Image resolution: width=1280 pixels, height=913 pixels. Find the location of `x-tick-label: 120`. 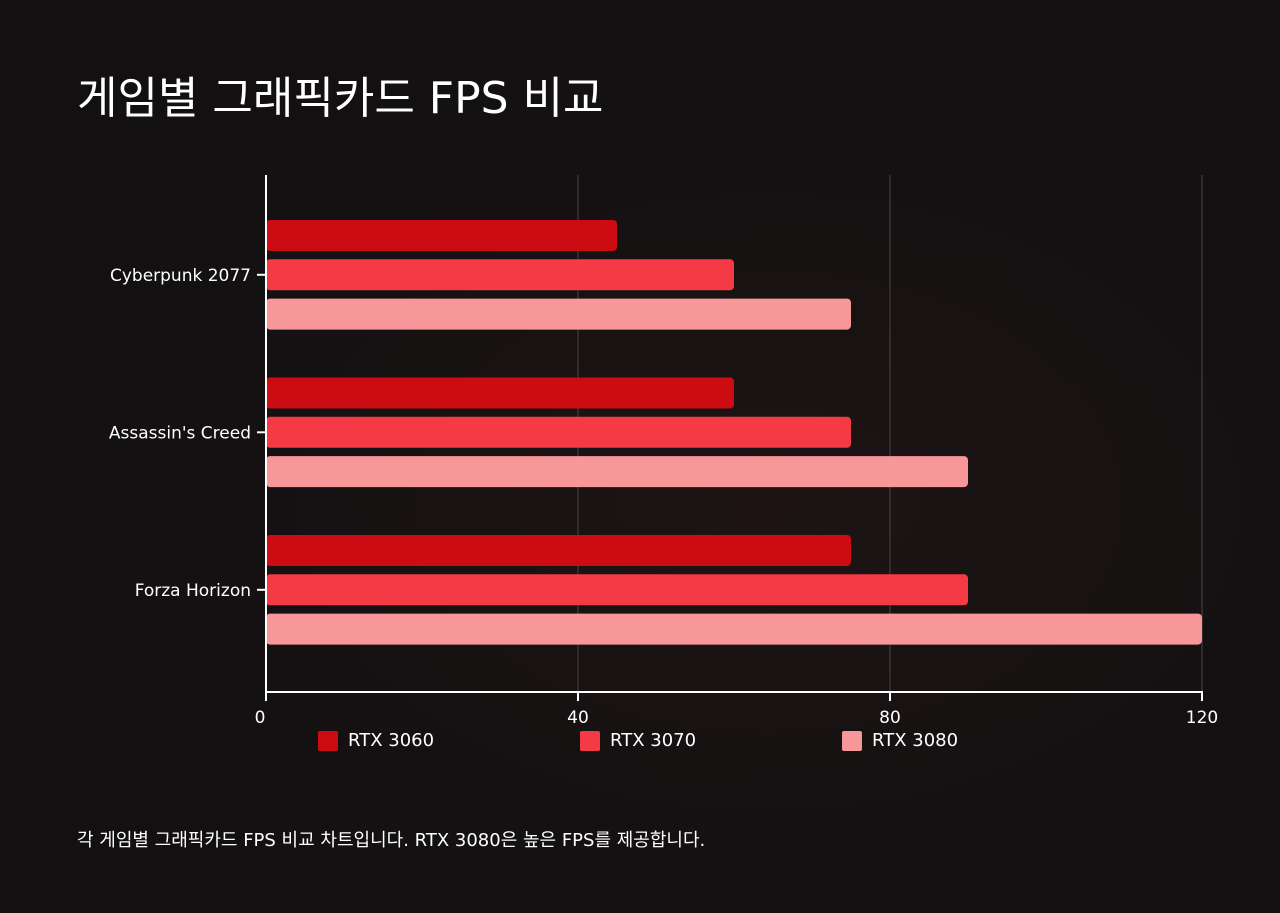

x-tick-label: 120 is located at coordinates (1202, 718).